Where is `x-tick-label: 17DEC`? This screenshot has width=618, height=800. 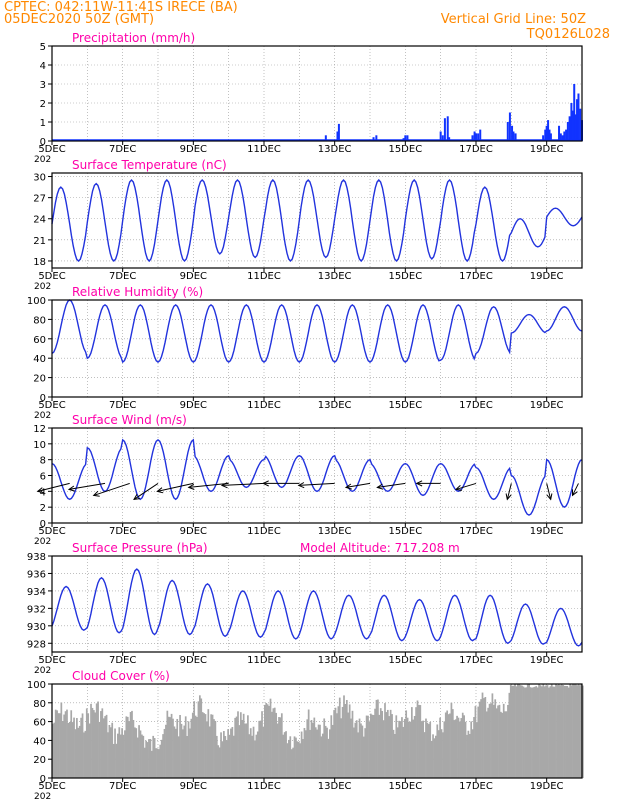
x-tick-label: 17DEC is located at coordinates (476, 786).